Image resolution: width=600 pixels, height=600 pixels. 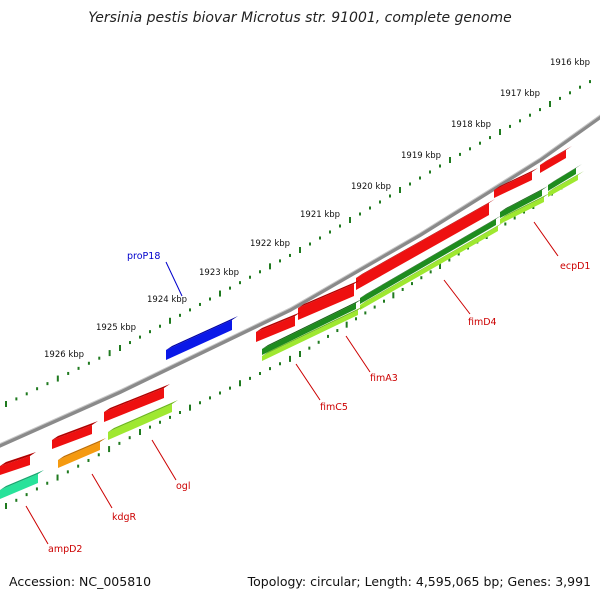 I want to click on gene-kdgr-orange, so click(x=82, y=453).